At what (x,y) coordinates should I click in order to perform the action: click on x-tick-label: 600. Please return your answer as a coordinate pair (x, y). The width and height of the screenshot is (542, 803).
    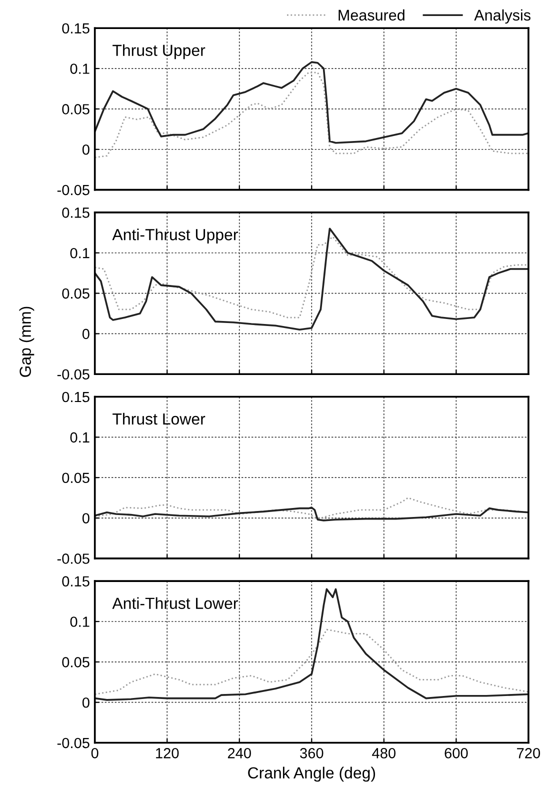
    Looking at the image, I should click on (456, 753).